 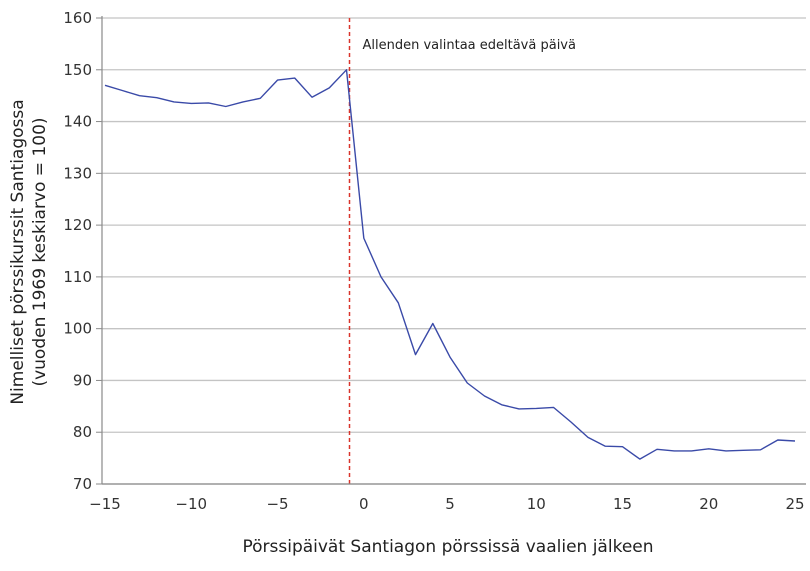 What do you see at coordinates (450, 504) in the screenshot?
I see `x-tick-label: 5` at bounding box center [450, 504].